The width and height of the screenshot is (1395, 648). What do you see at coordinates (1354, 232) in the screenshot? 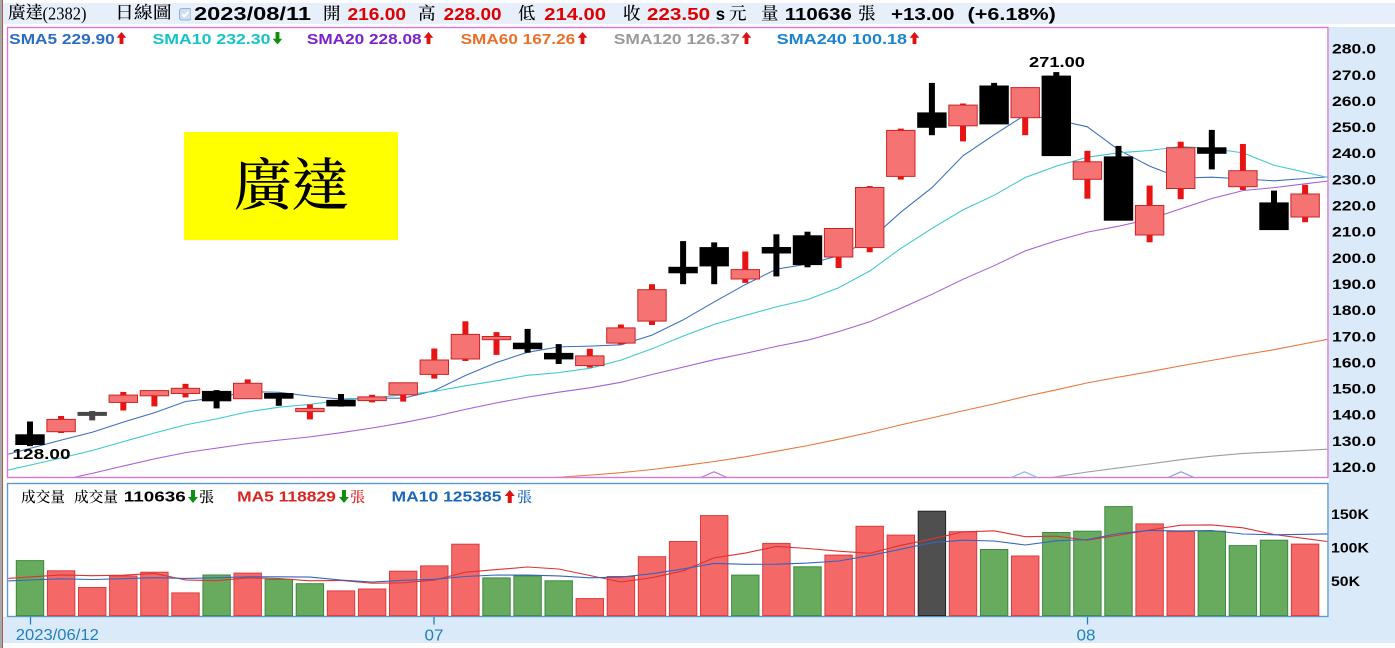
I see `svg-text: 210.0` at bounding box center [1354, 232].